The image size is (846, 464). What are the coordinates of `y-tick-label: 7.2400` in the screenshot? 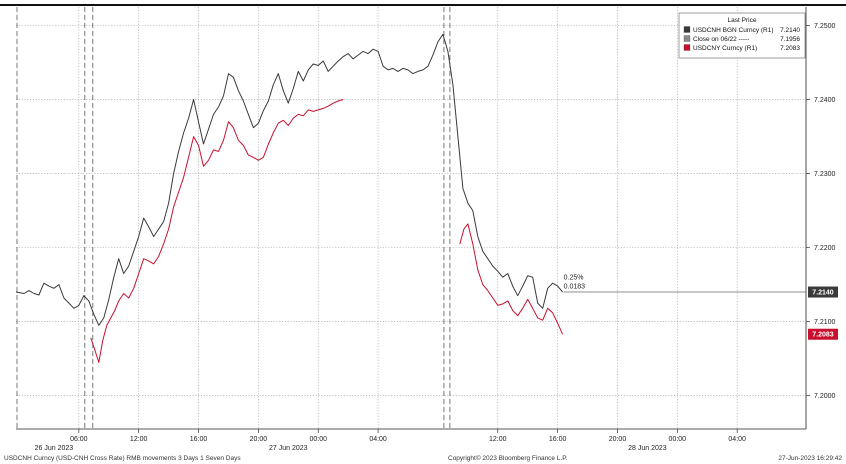 It's located at (825, 100).